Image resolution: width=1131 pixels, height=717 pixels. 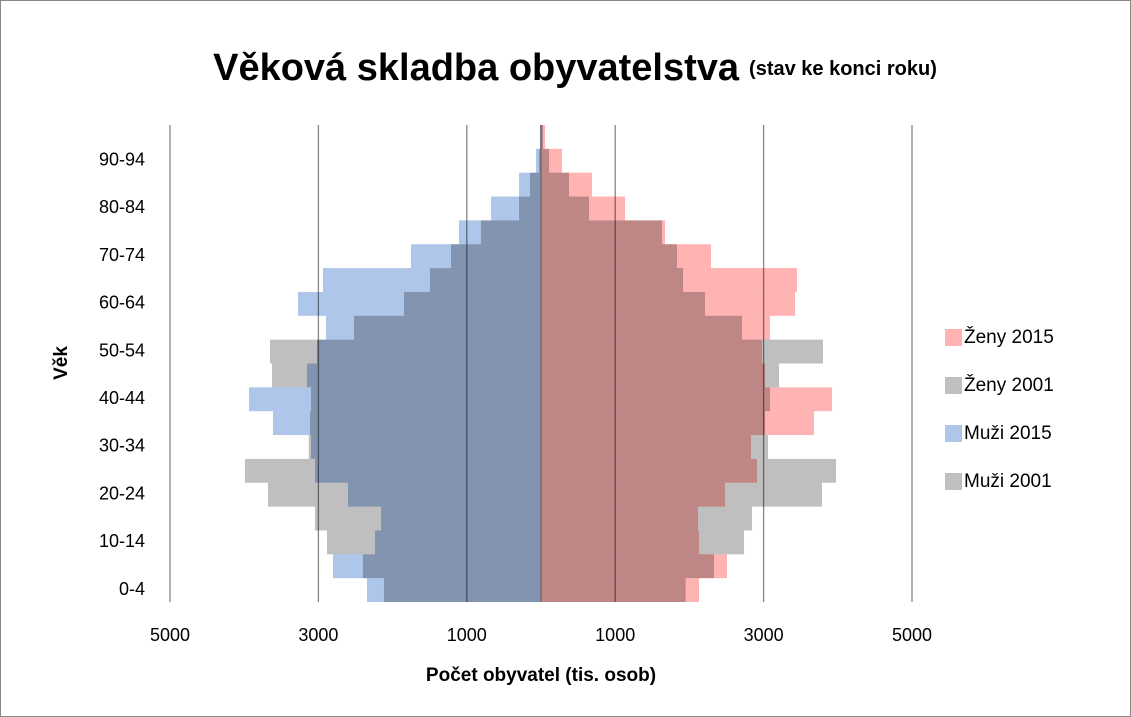 I want to click on legend-label: Muži 2001, so click(x=1008, y=481).